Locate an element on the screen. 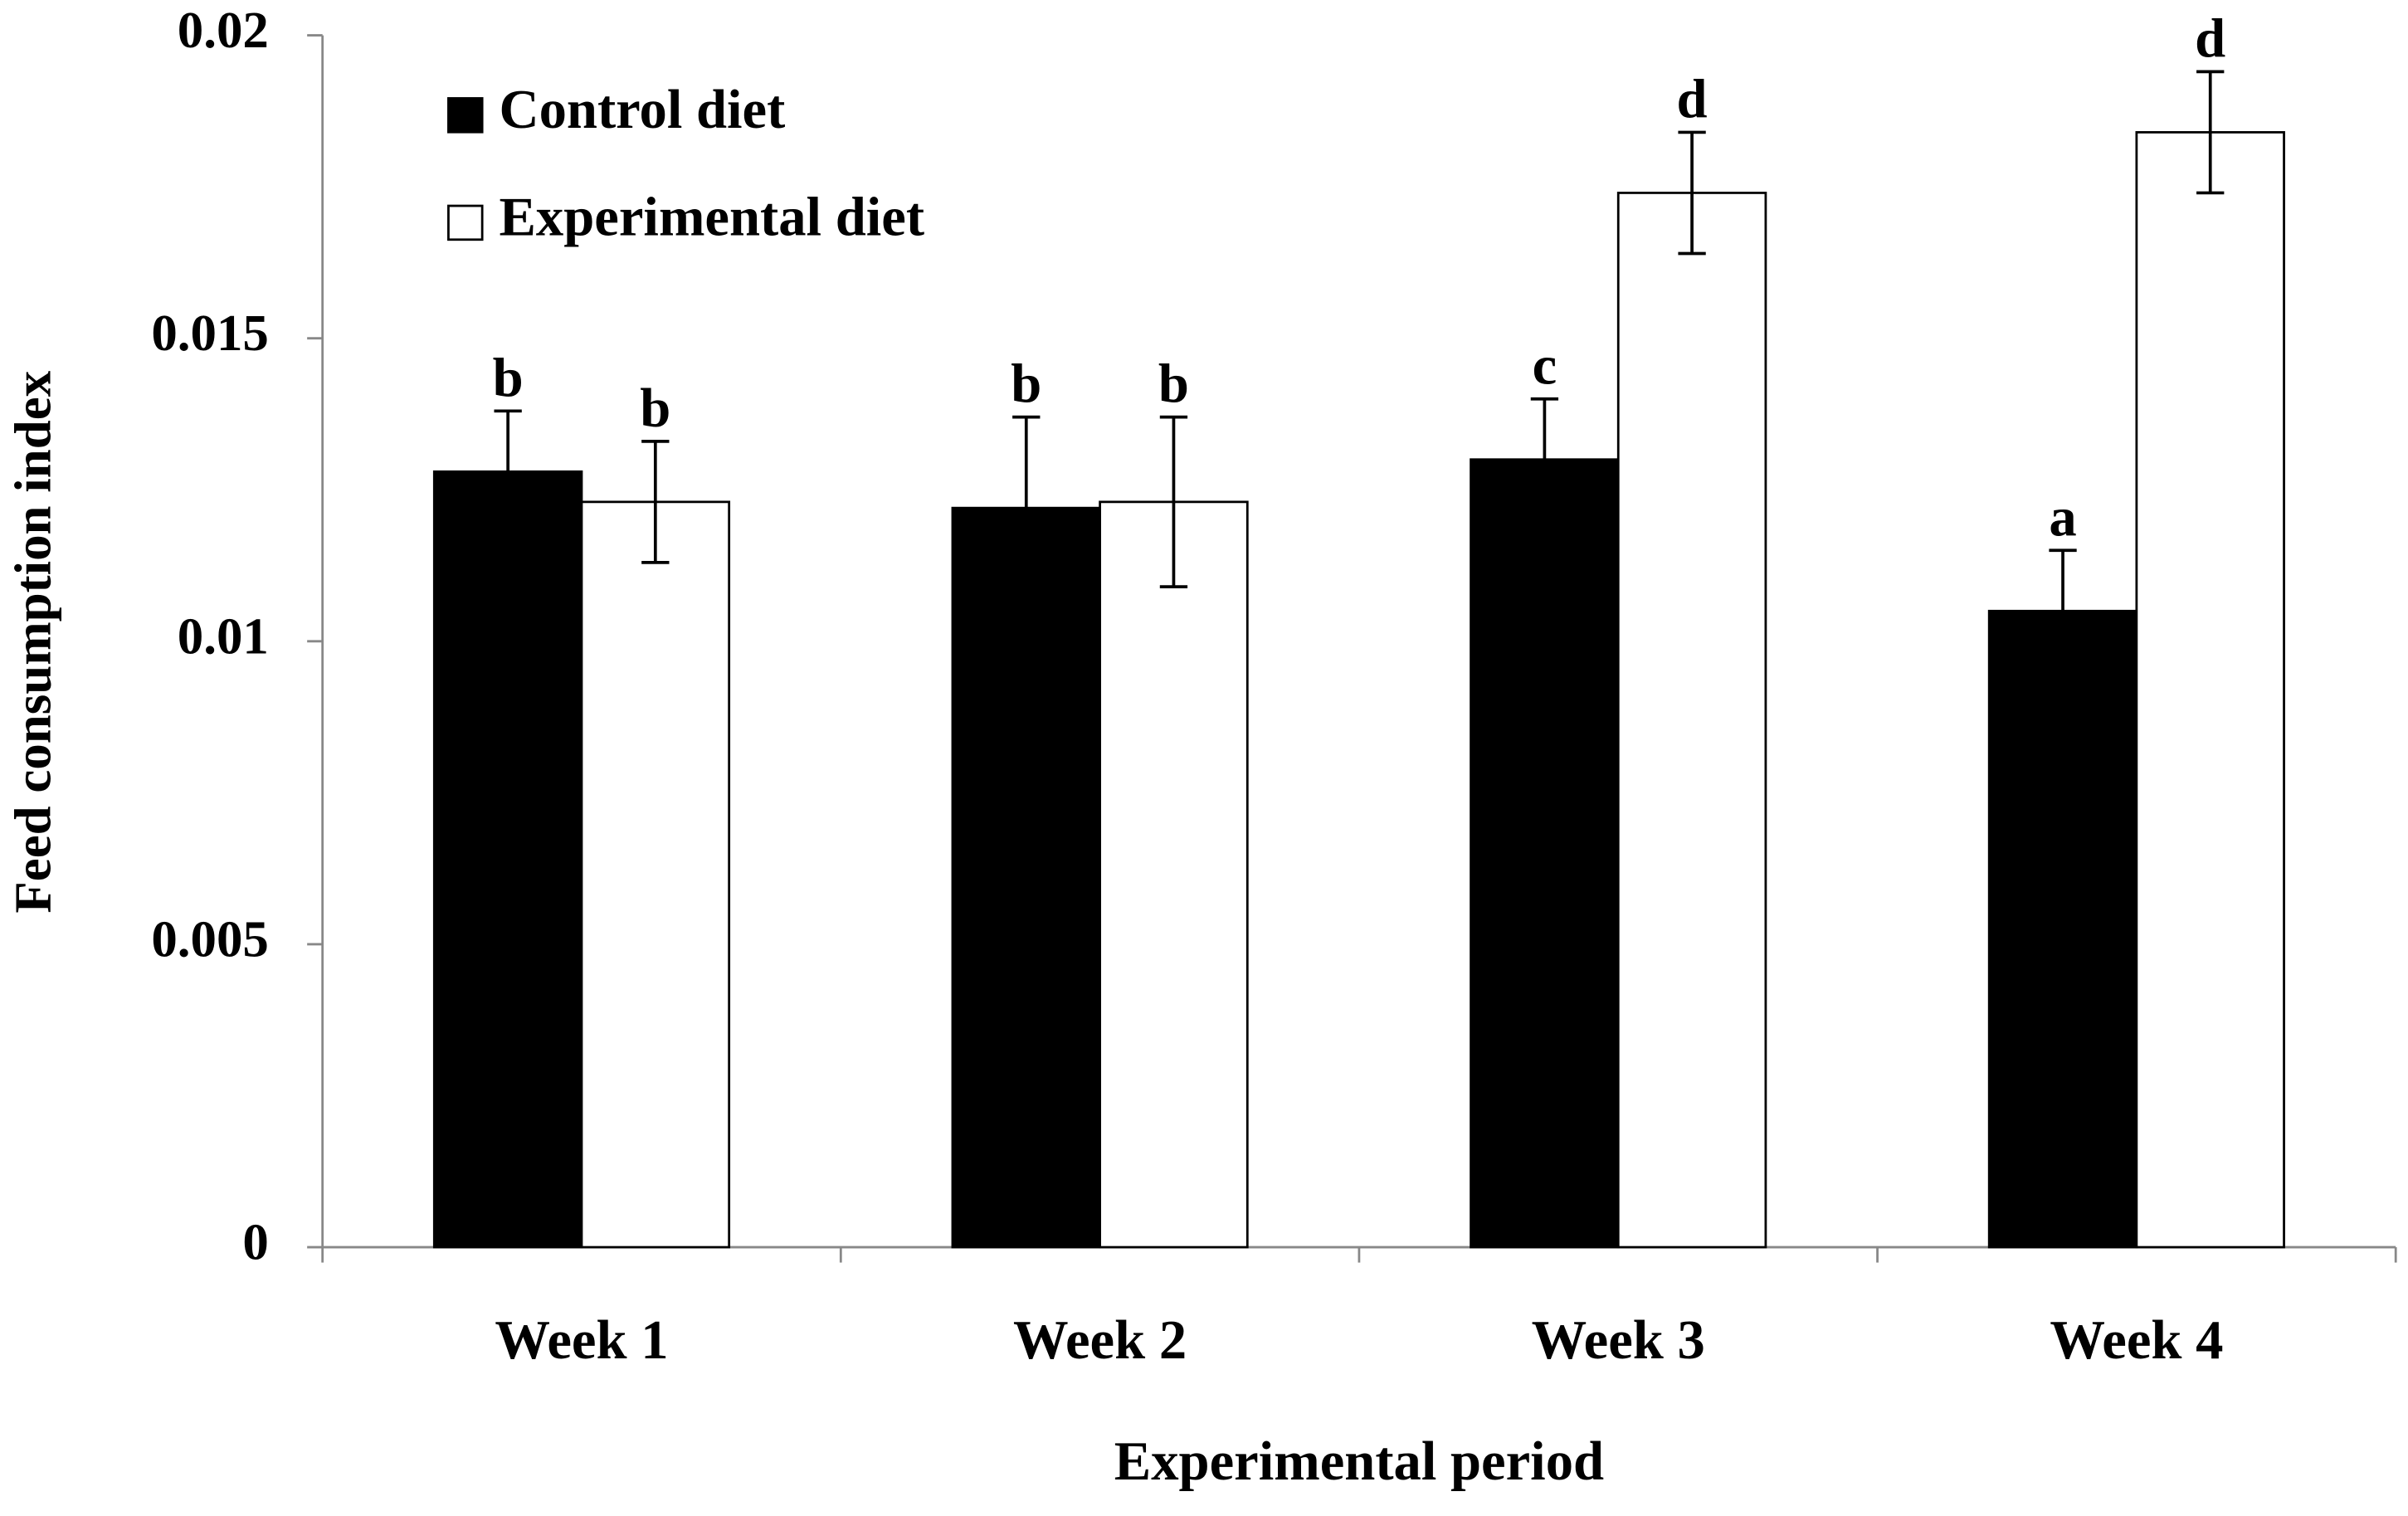  significance-letter: c is located at coordinates (1545, 366).